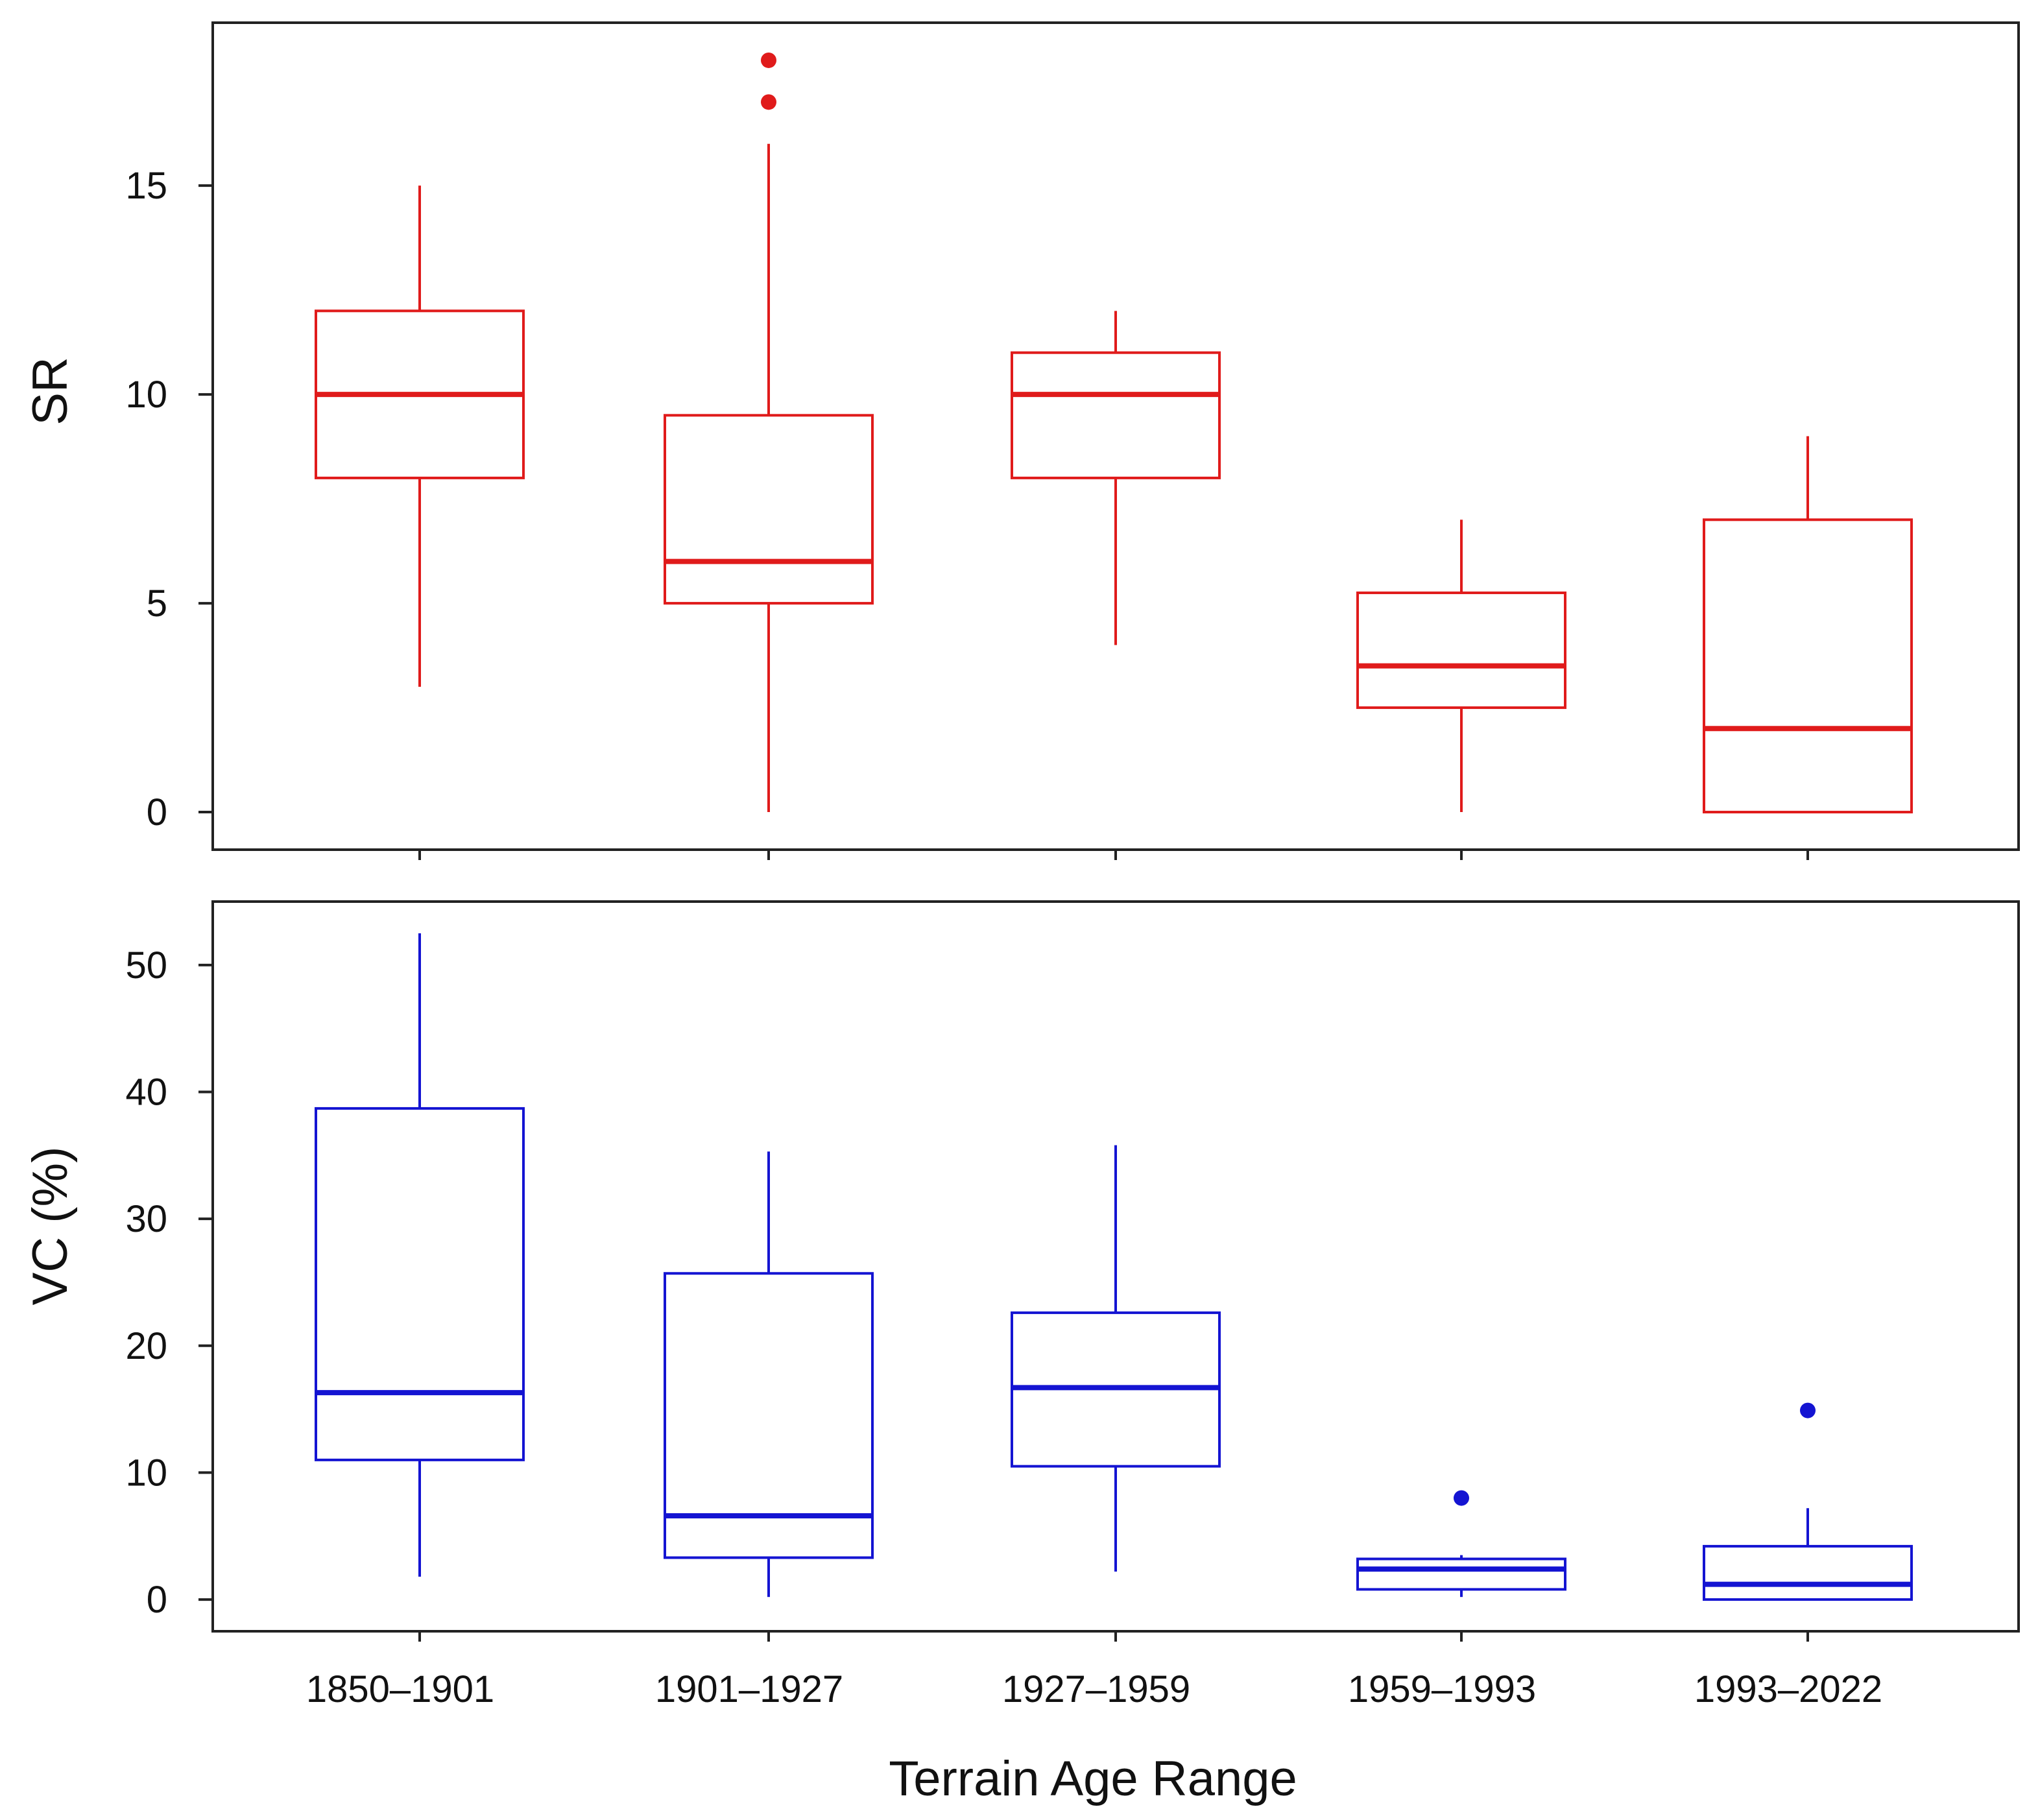  I want to click on sr-y-tick-label: 10, so click(146, 395).